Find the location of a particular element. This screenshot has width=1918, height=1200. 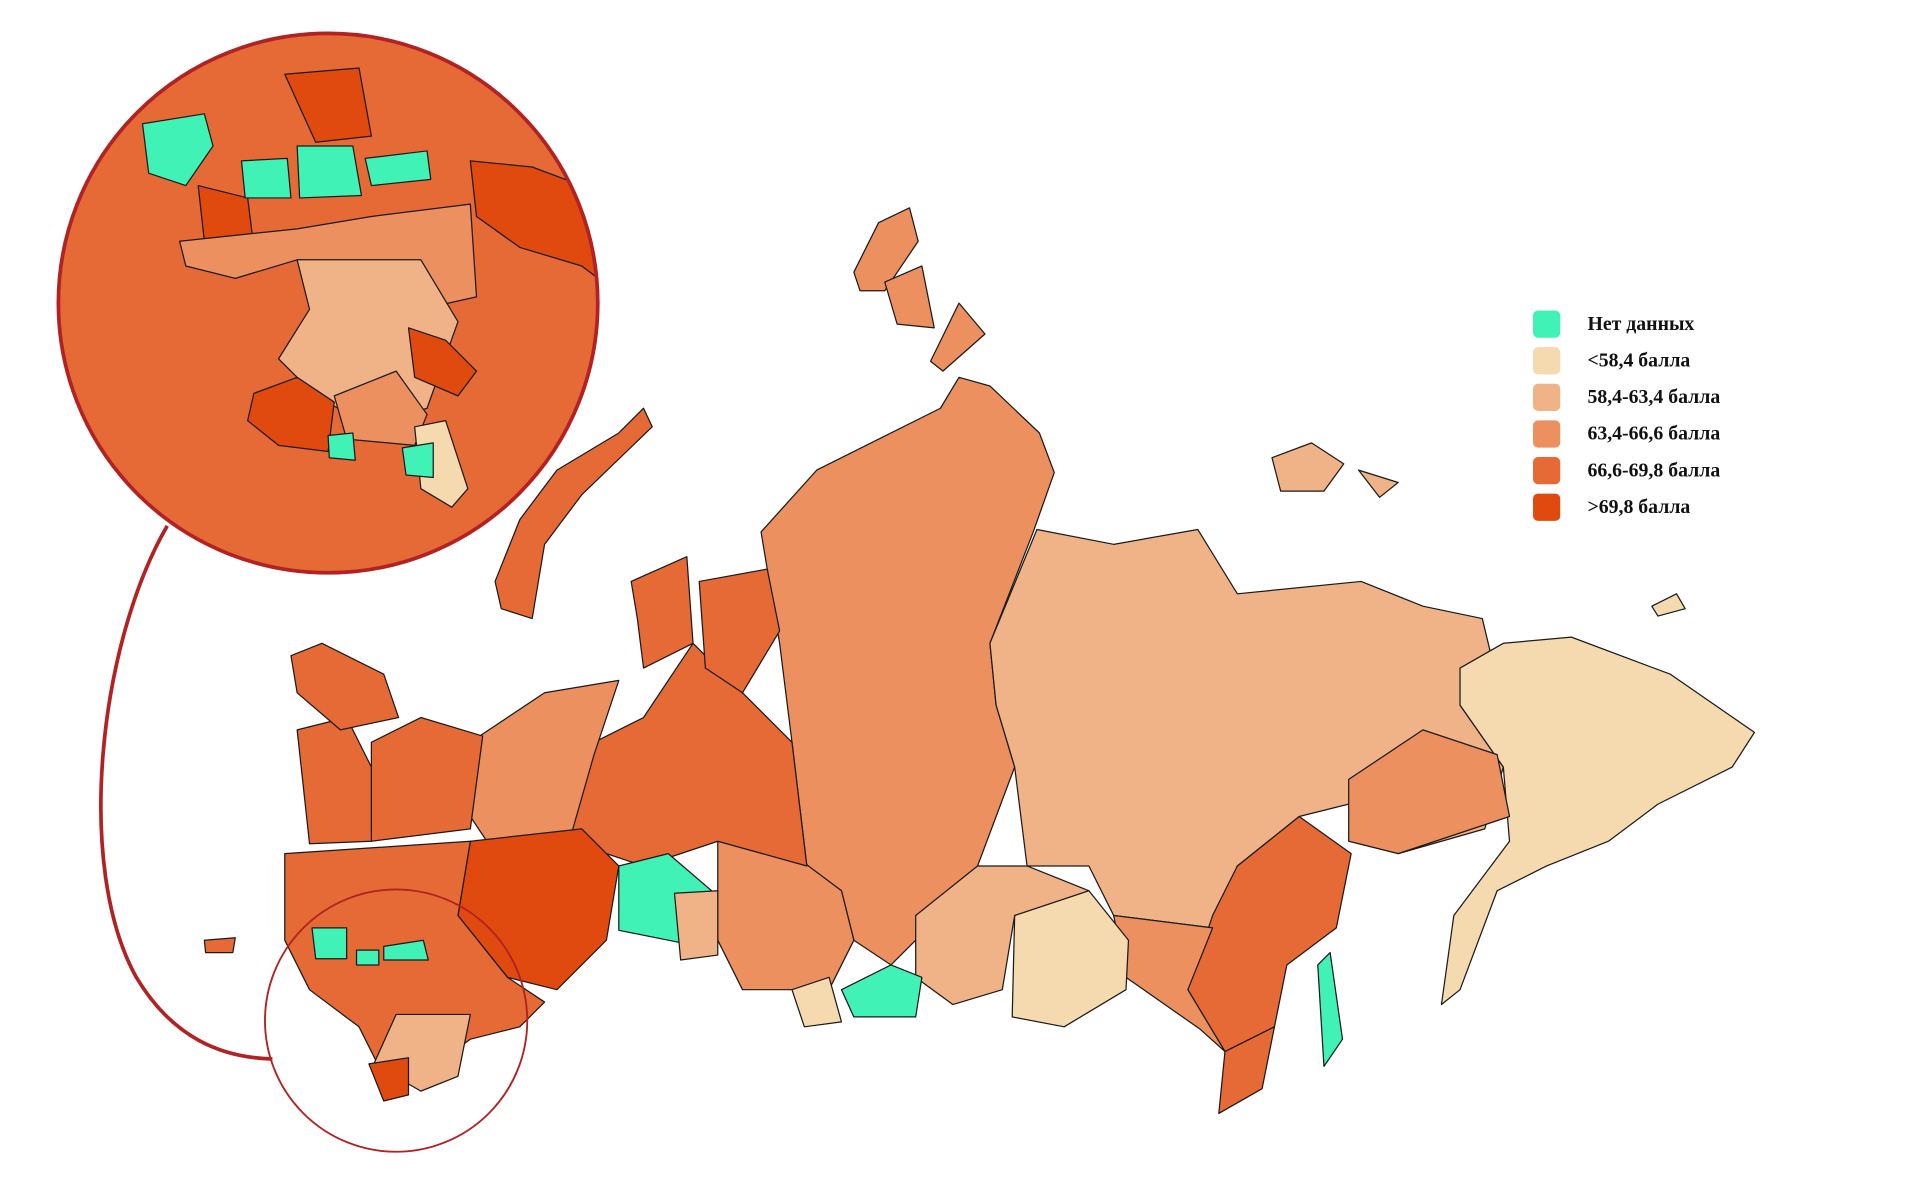

zoom-connector is located at coordinates (186, 792).